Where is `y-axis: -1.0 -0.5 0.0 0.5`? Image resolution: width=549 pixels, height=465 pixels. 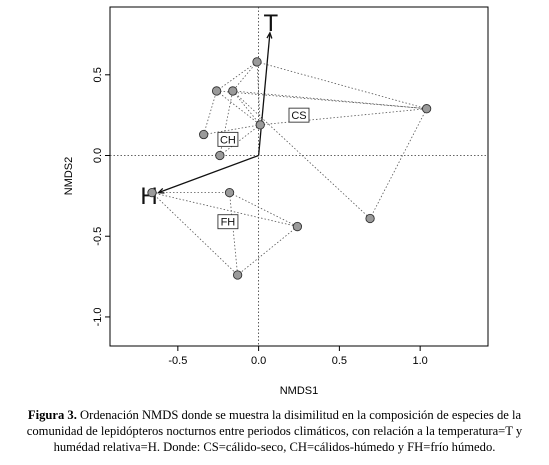 y-axis: -1.0 -0.5 0.0 0.5 is located at coordinates (101, 196).